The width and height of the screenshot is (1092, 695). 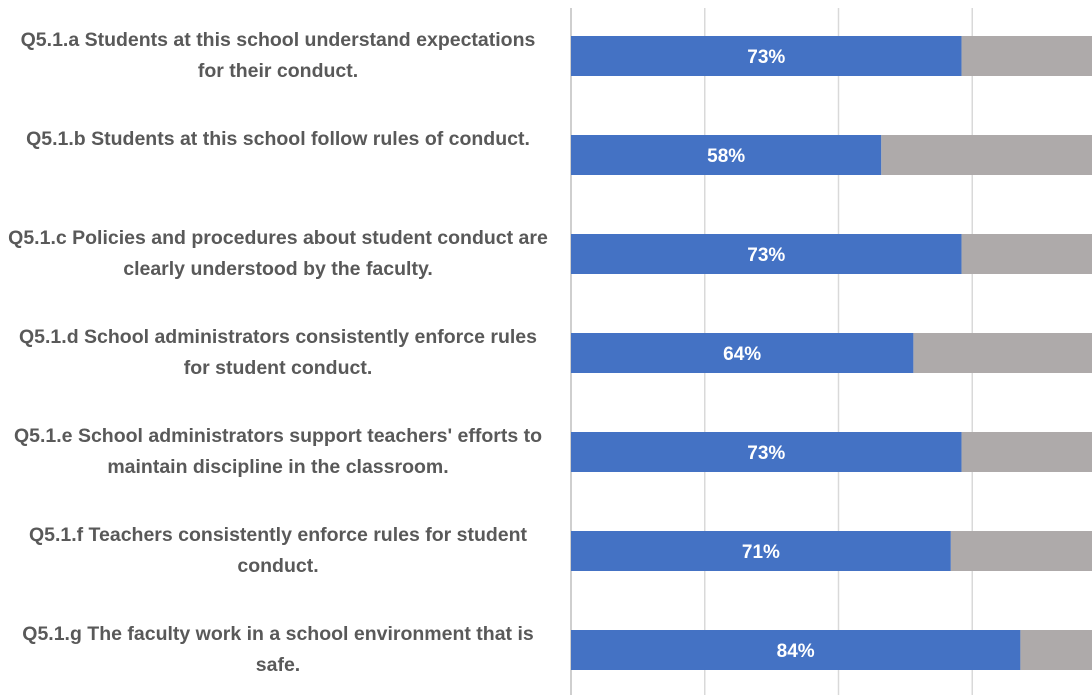 I want to click on data-label: 64%, so click(x=742, y=354).